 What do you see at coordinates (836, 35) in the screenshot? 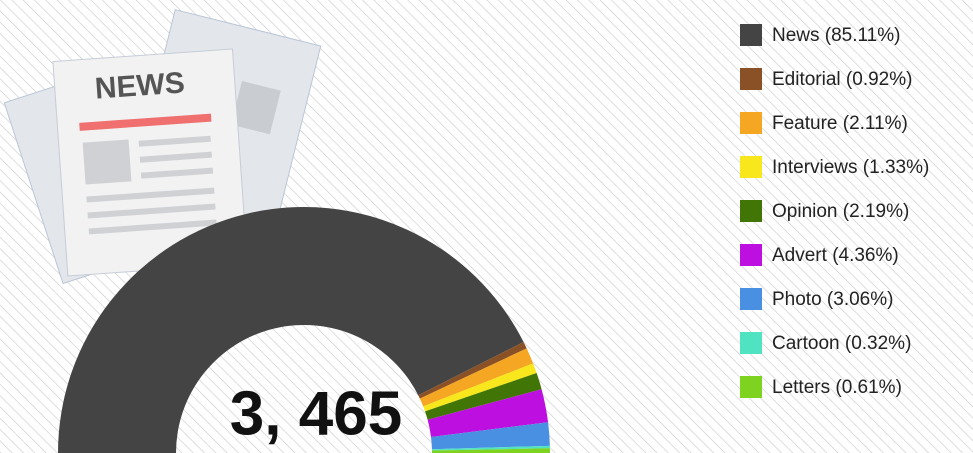
I see `legend-label: News (85.11%)` at bounding box center [836, 35].